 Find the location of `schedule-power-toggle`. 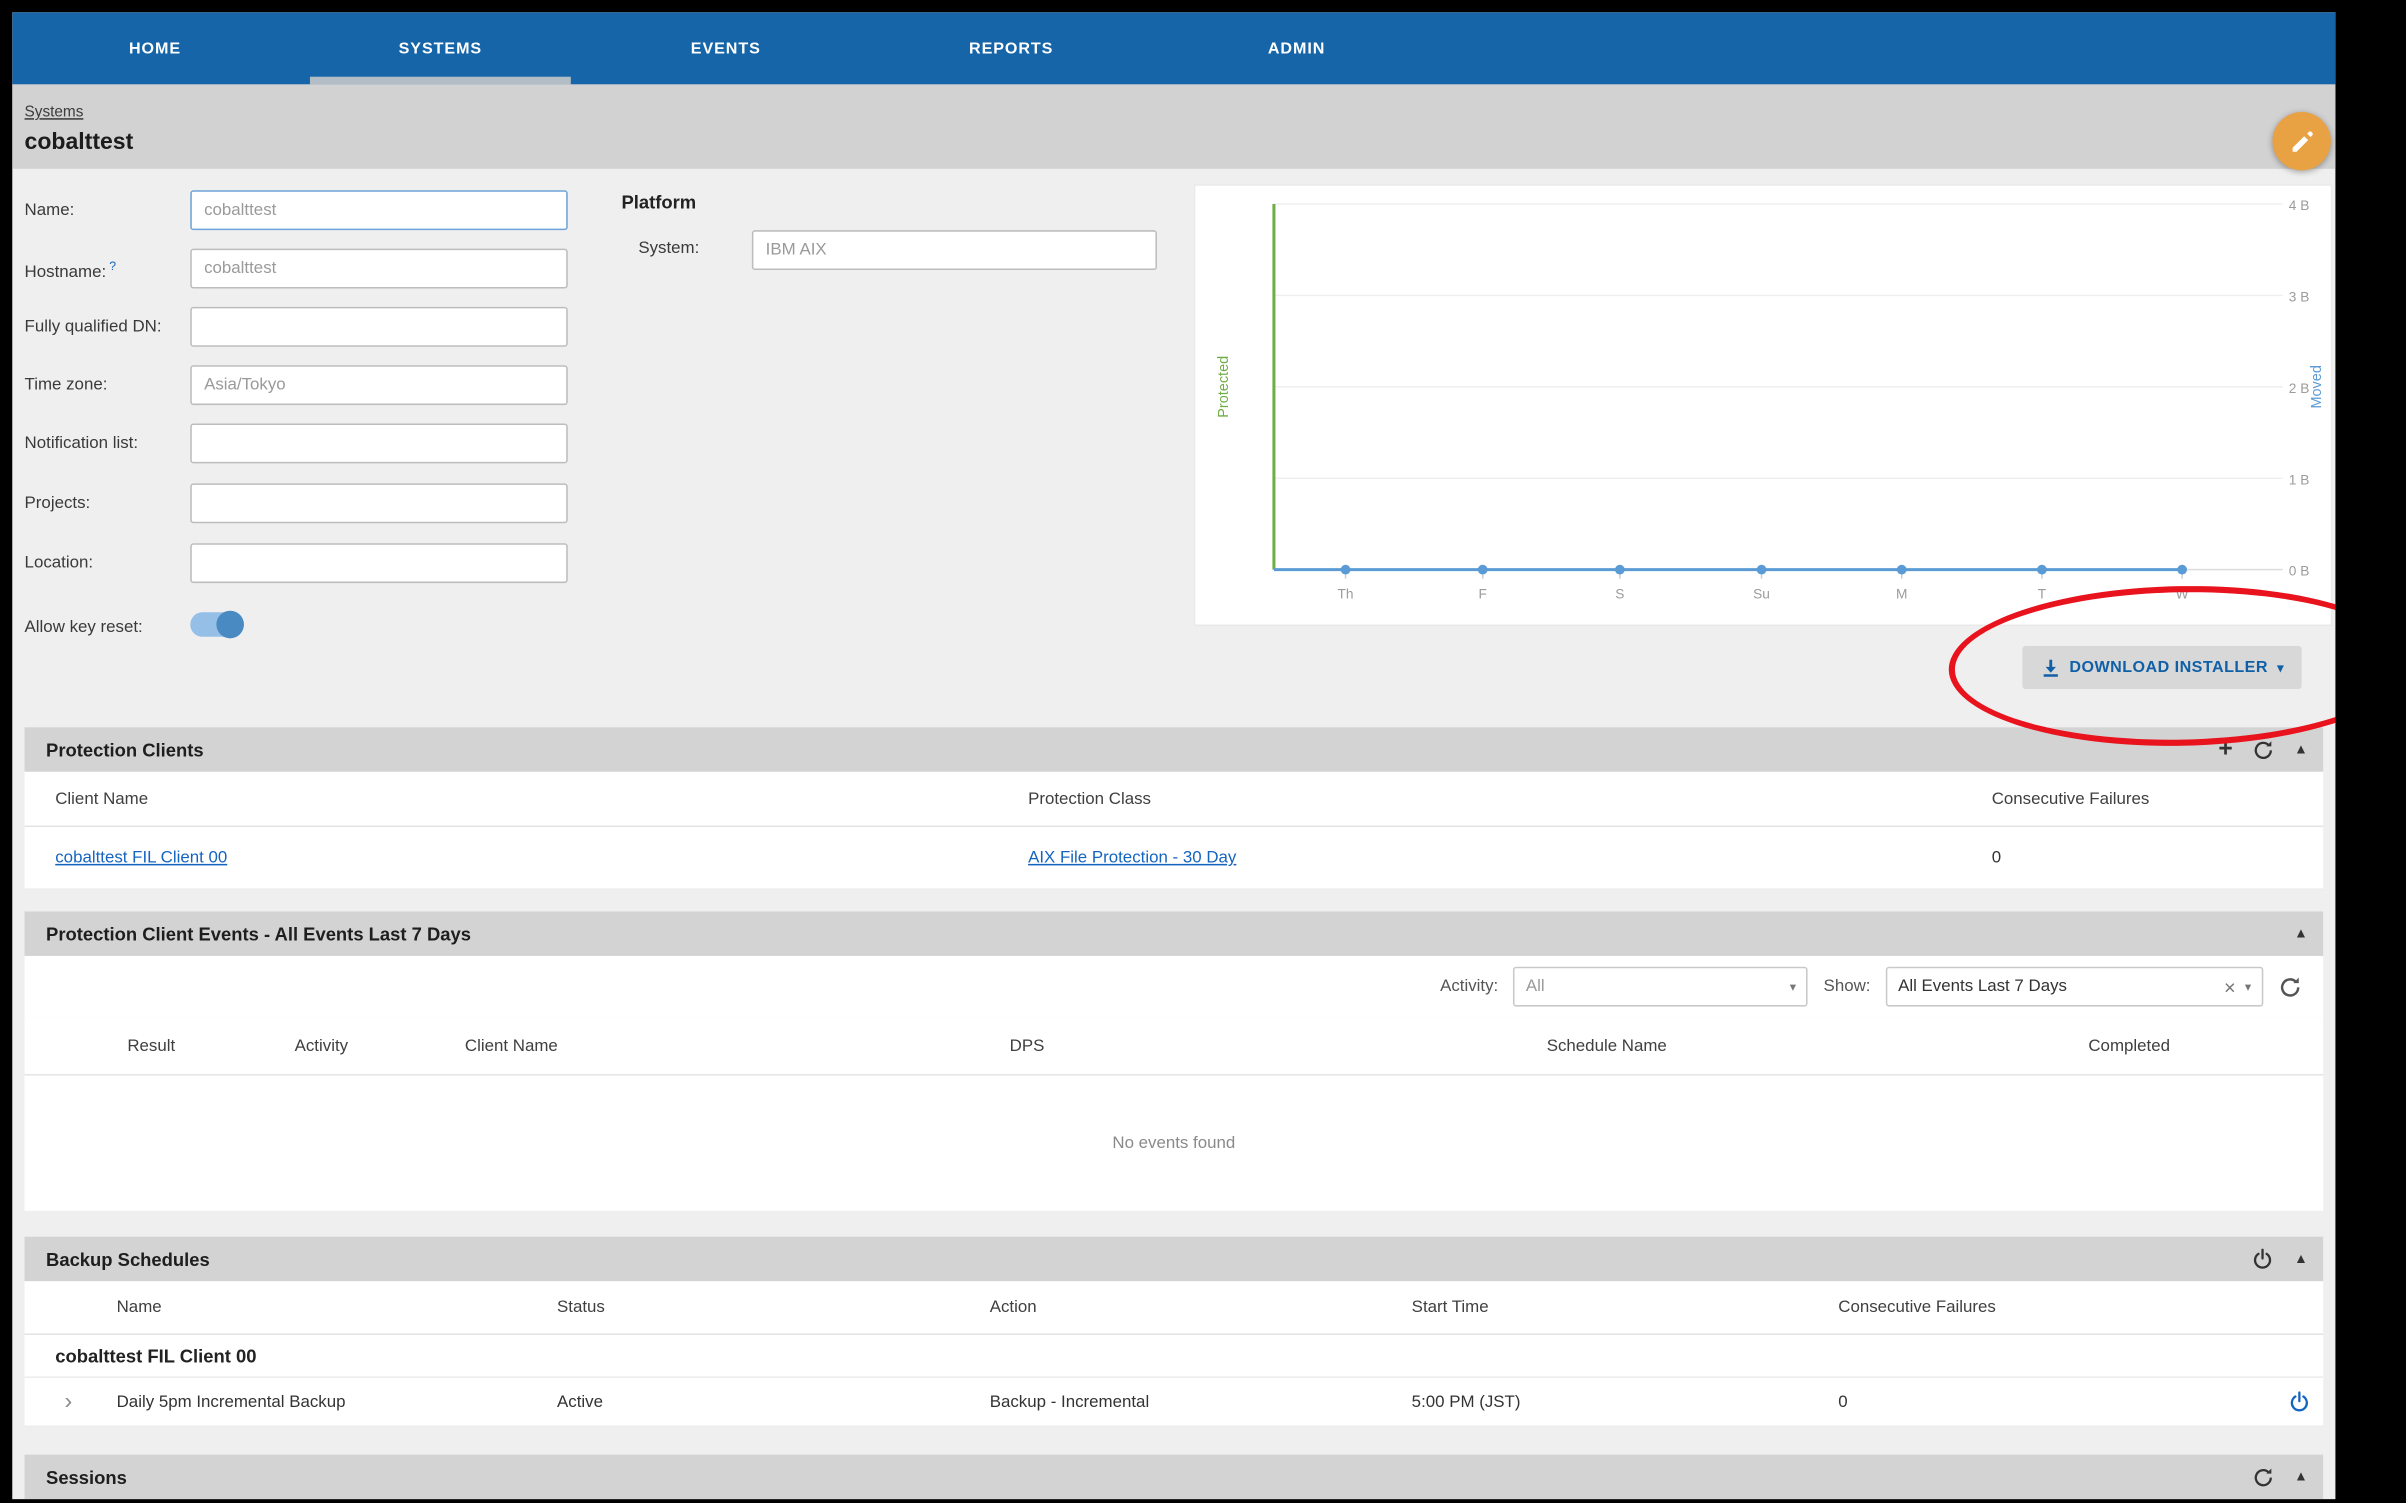

schedule-power-toggle is located at coordinates (2292, 1401).